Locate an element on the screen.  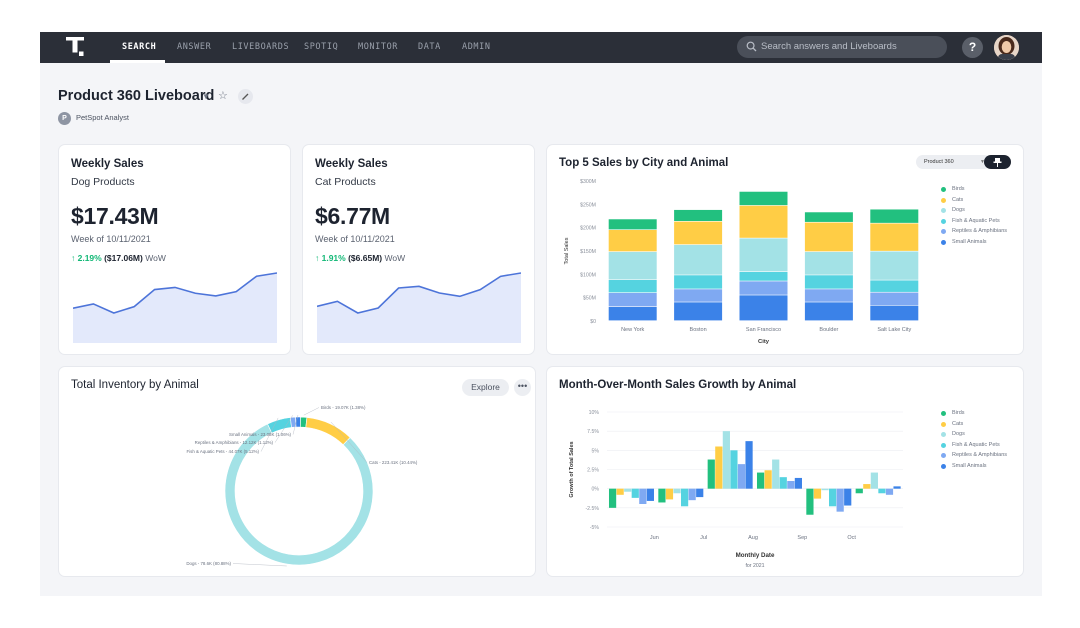
x-tick-label: Boston is located at coordinates (698, 330).